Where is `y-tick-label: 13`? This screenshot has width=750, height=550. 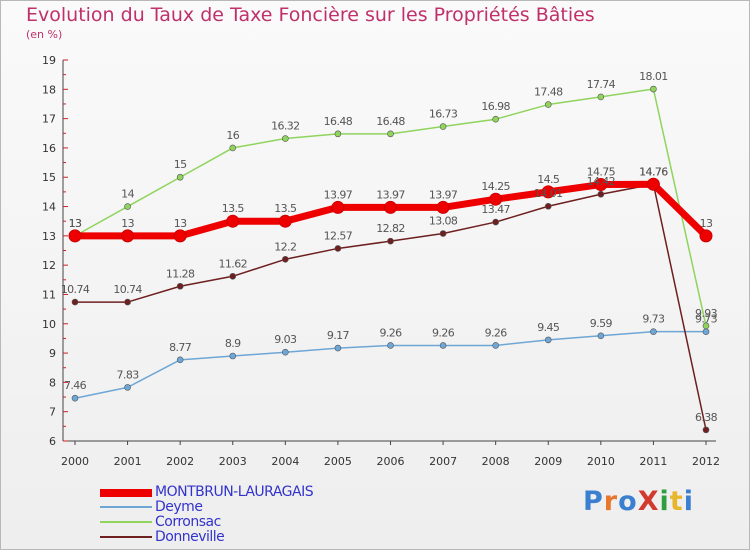 y-tick-label: 13 is located at coordinates (49, 236).